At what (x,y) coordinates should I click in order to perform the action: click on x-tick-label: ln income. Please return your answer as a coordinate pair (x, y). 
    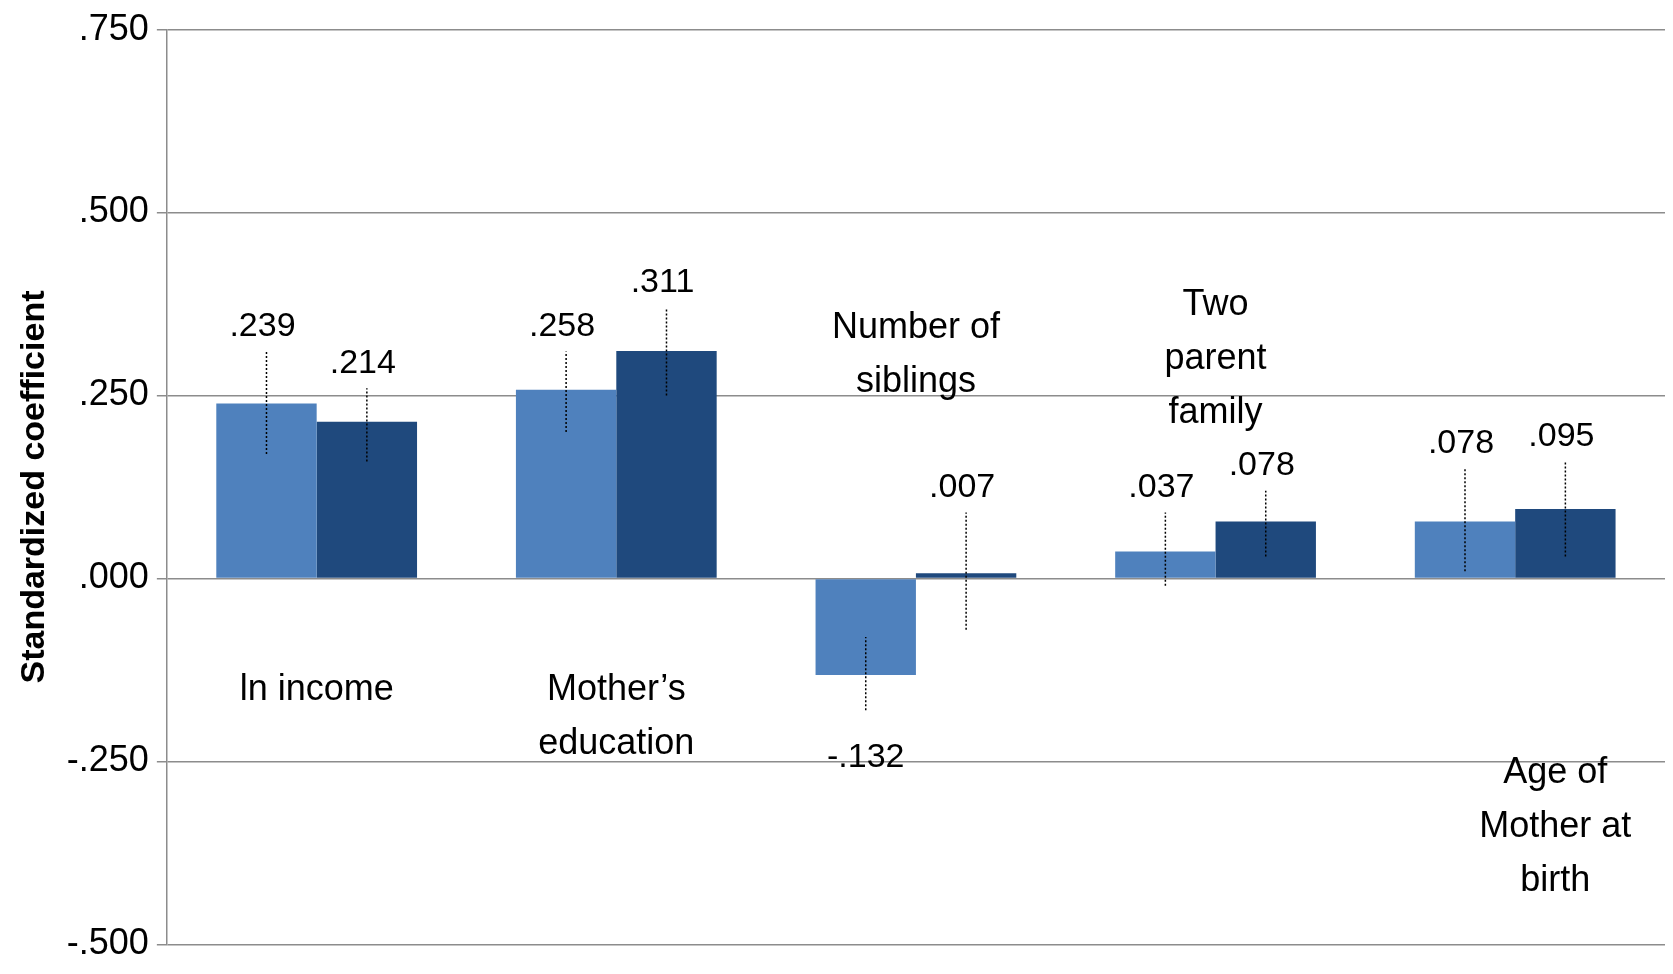
    Looking at the image, I should click on (316, 687).